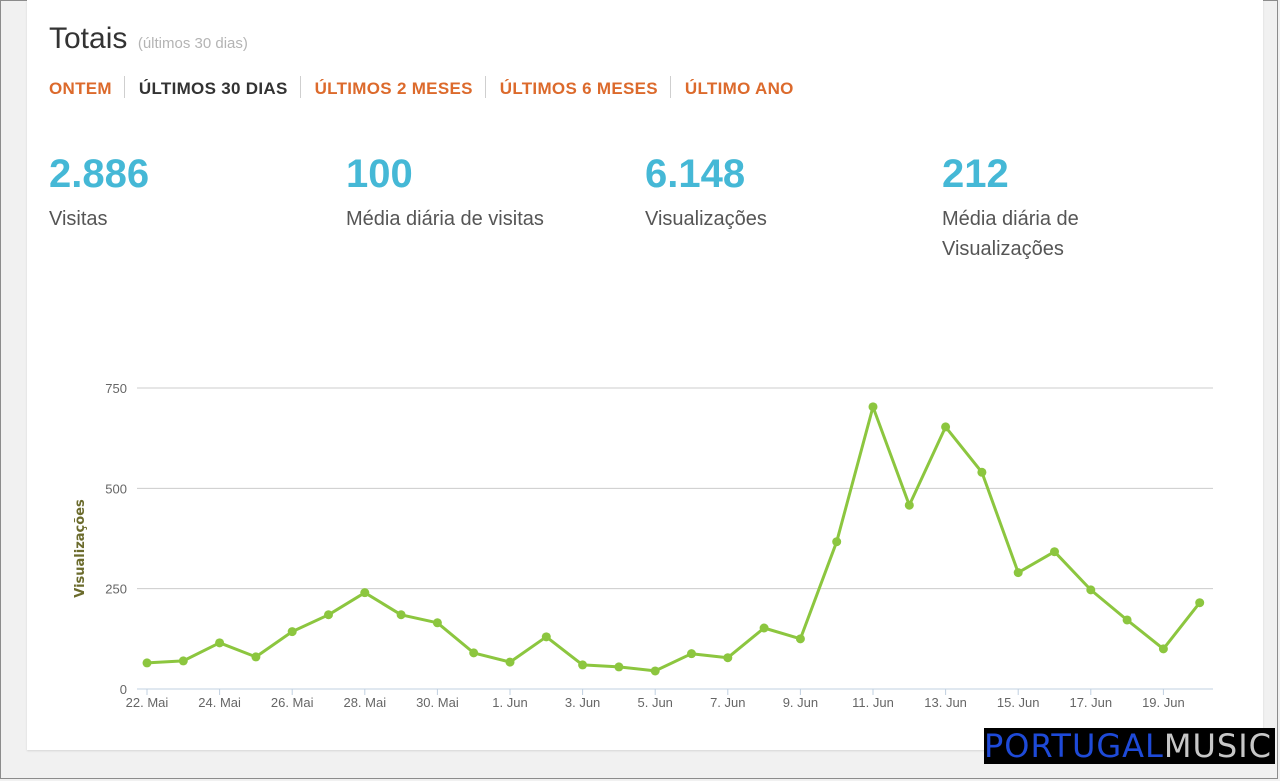 This screenshot has width=1280, height=781. What do you see at coordinates (147, 702) in the screenshot?
I see `x-tick-label: 22. Mai` at bounding box center [147, 702].